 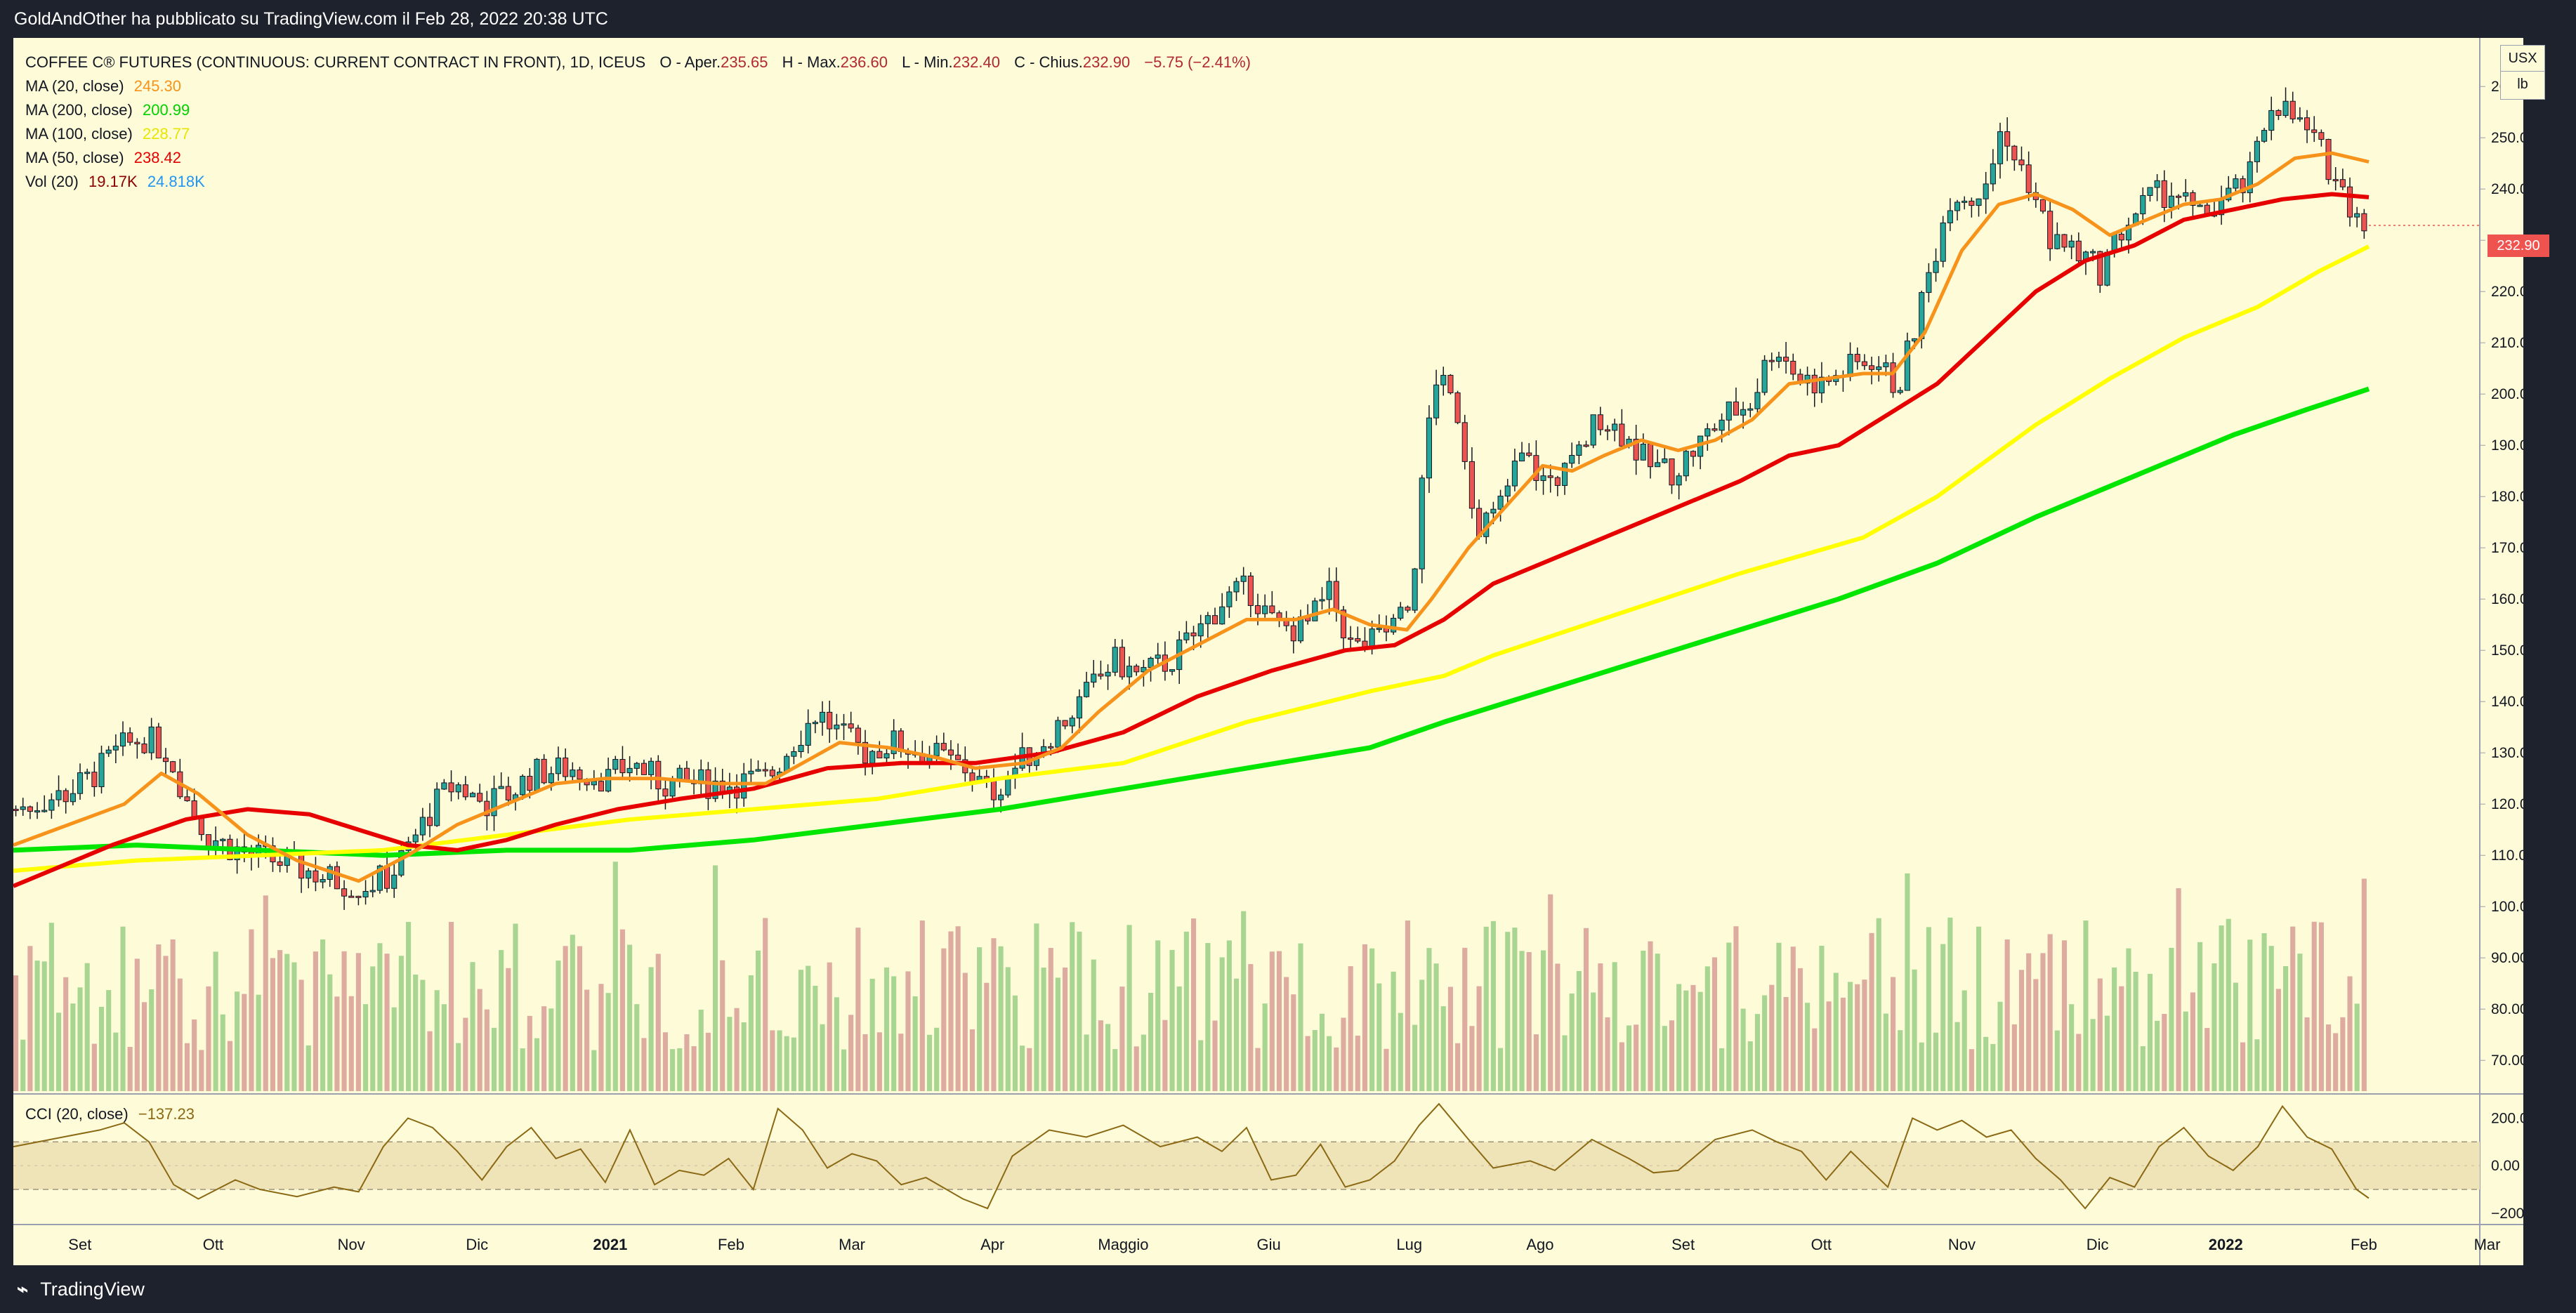 I want to click on legend-label: MA (20, close), so click(x=74, y=86).